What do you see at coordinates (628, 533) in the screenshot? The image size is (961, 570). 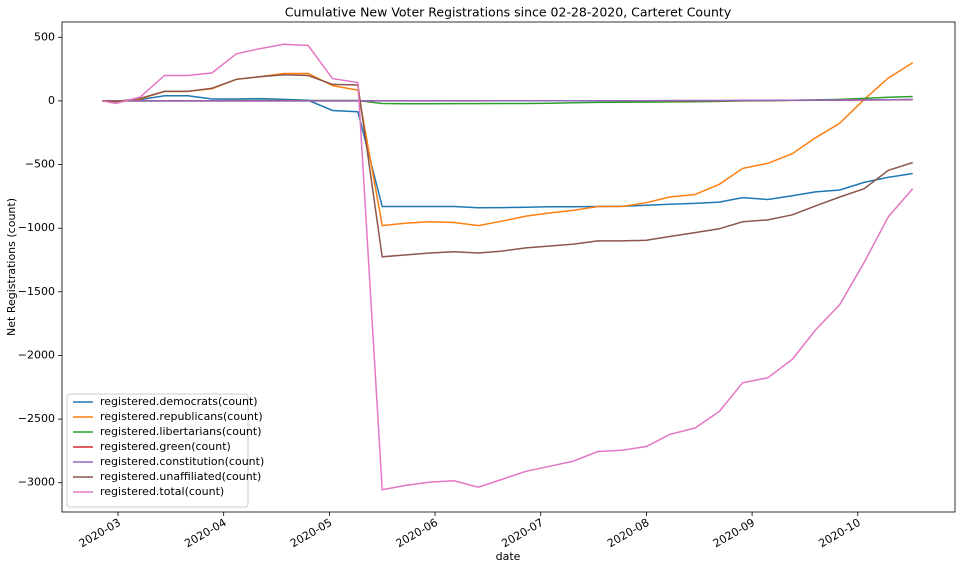 I see `x-tick-label: 2020-08` at bounding box center [628, 533].